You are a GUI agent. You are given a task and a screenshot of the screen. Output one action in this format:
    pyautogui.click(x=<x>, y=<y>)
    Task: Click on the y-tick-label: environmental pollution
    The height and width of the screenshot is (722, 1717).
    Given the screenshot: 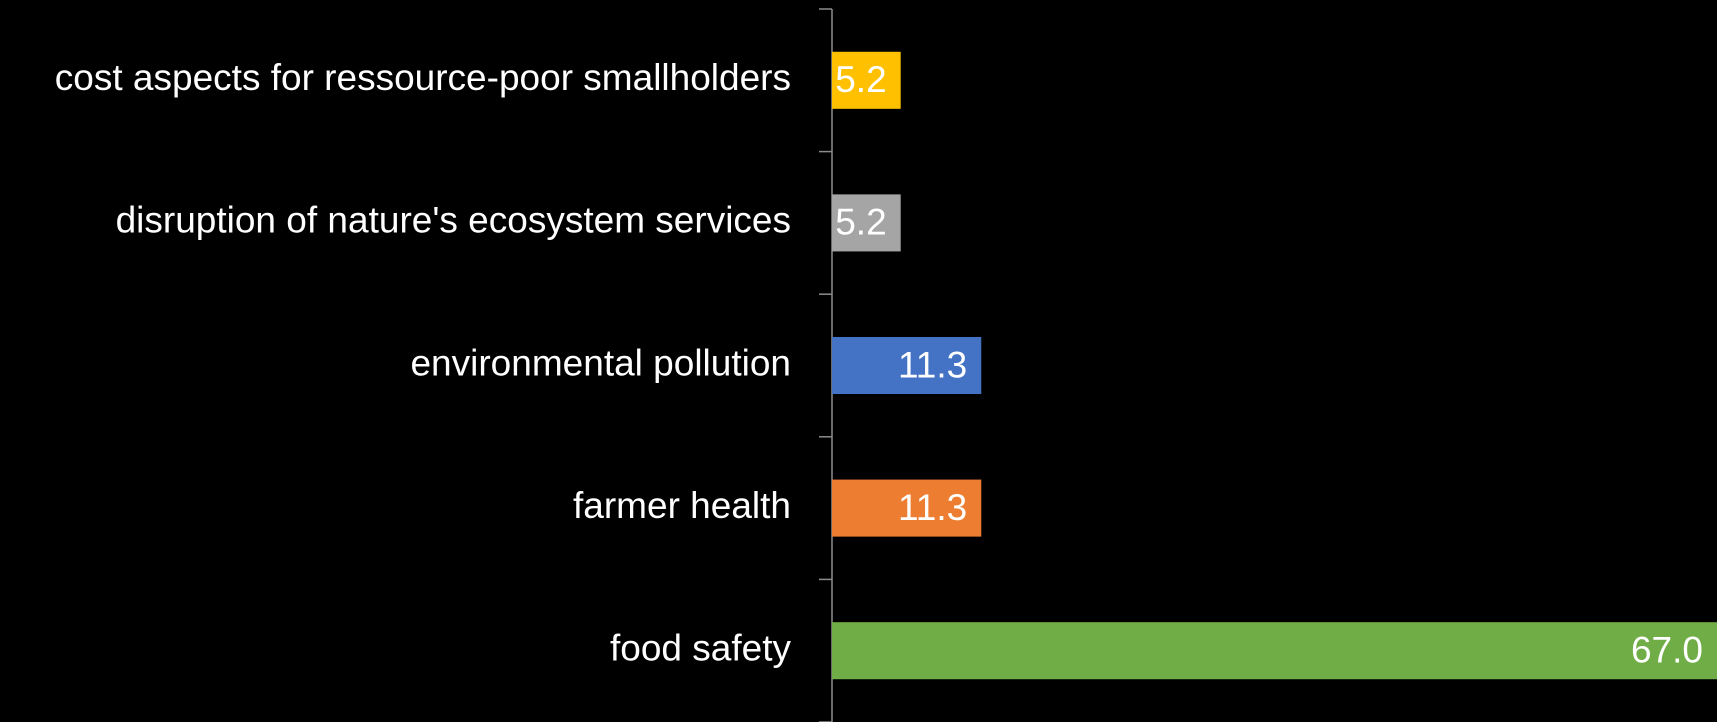 What is the action you would take?
    pyautogui.click(x=600, y=362)
    